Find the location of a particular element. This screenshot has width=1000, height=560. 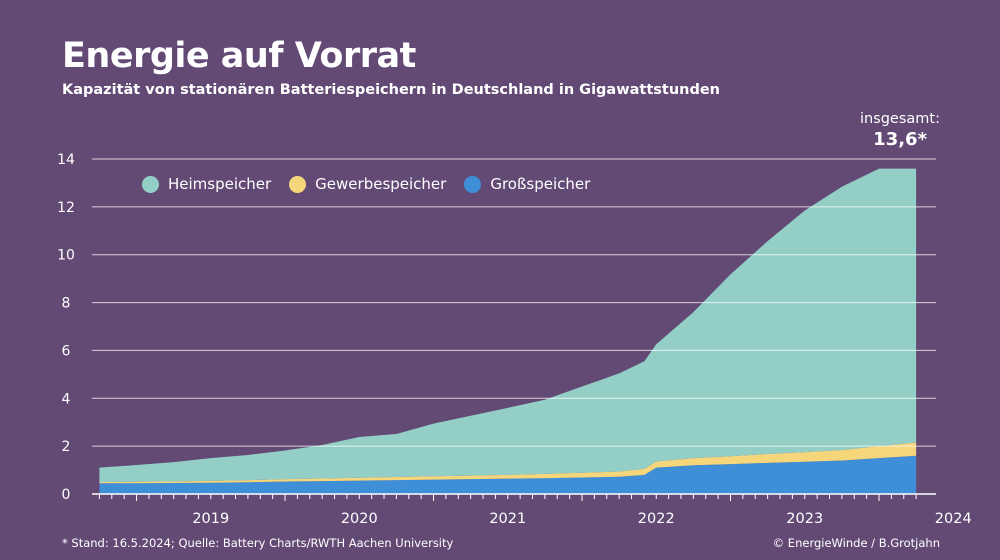

area-grossspeicher is located at coordinates (508, 474).